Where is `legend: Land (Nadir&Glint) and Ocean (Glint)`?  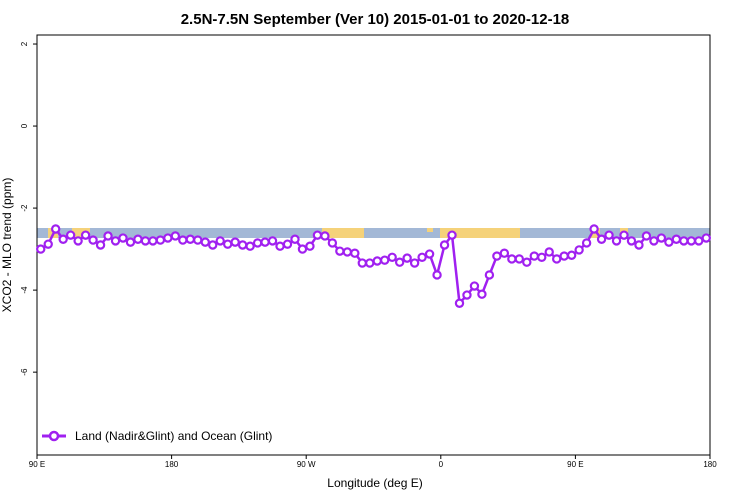
legend: Land (Nadir&Glint) and Ocean (Glint) is located at coordinates (157, 436).